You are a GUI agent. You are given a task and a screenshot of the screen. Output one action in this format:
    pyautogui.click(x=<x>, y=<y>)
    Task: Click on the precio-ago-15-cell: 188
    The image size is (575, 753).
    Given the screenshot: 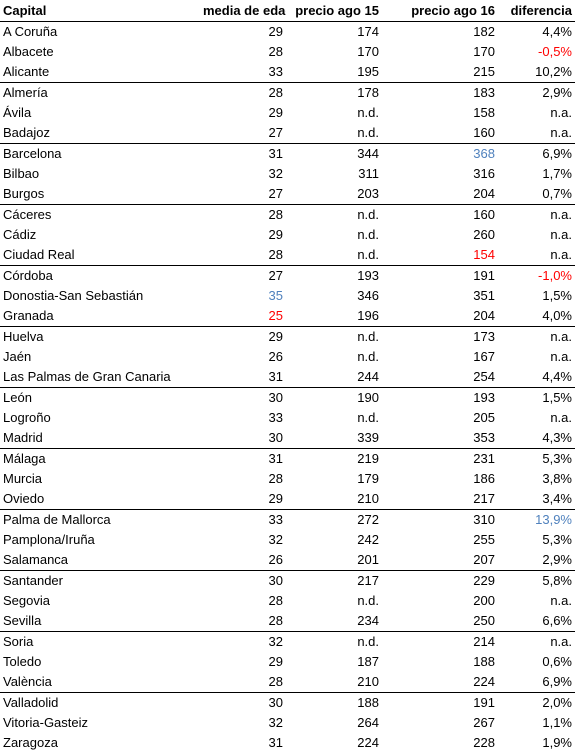 What is the action you would take?
    pyautogui.click(x=334, y=703)
    